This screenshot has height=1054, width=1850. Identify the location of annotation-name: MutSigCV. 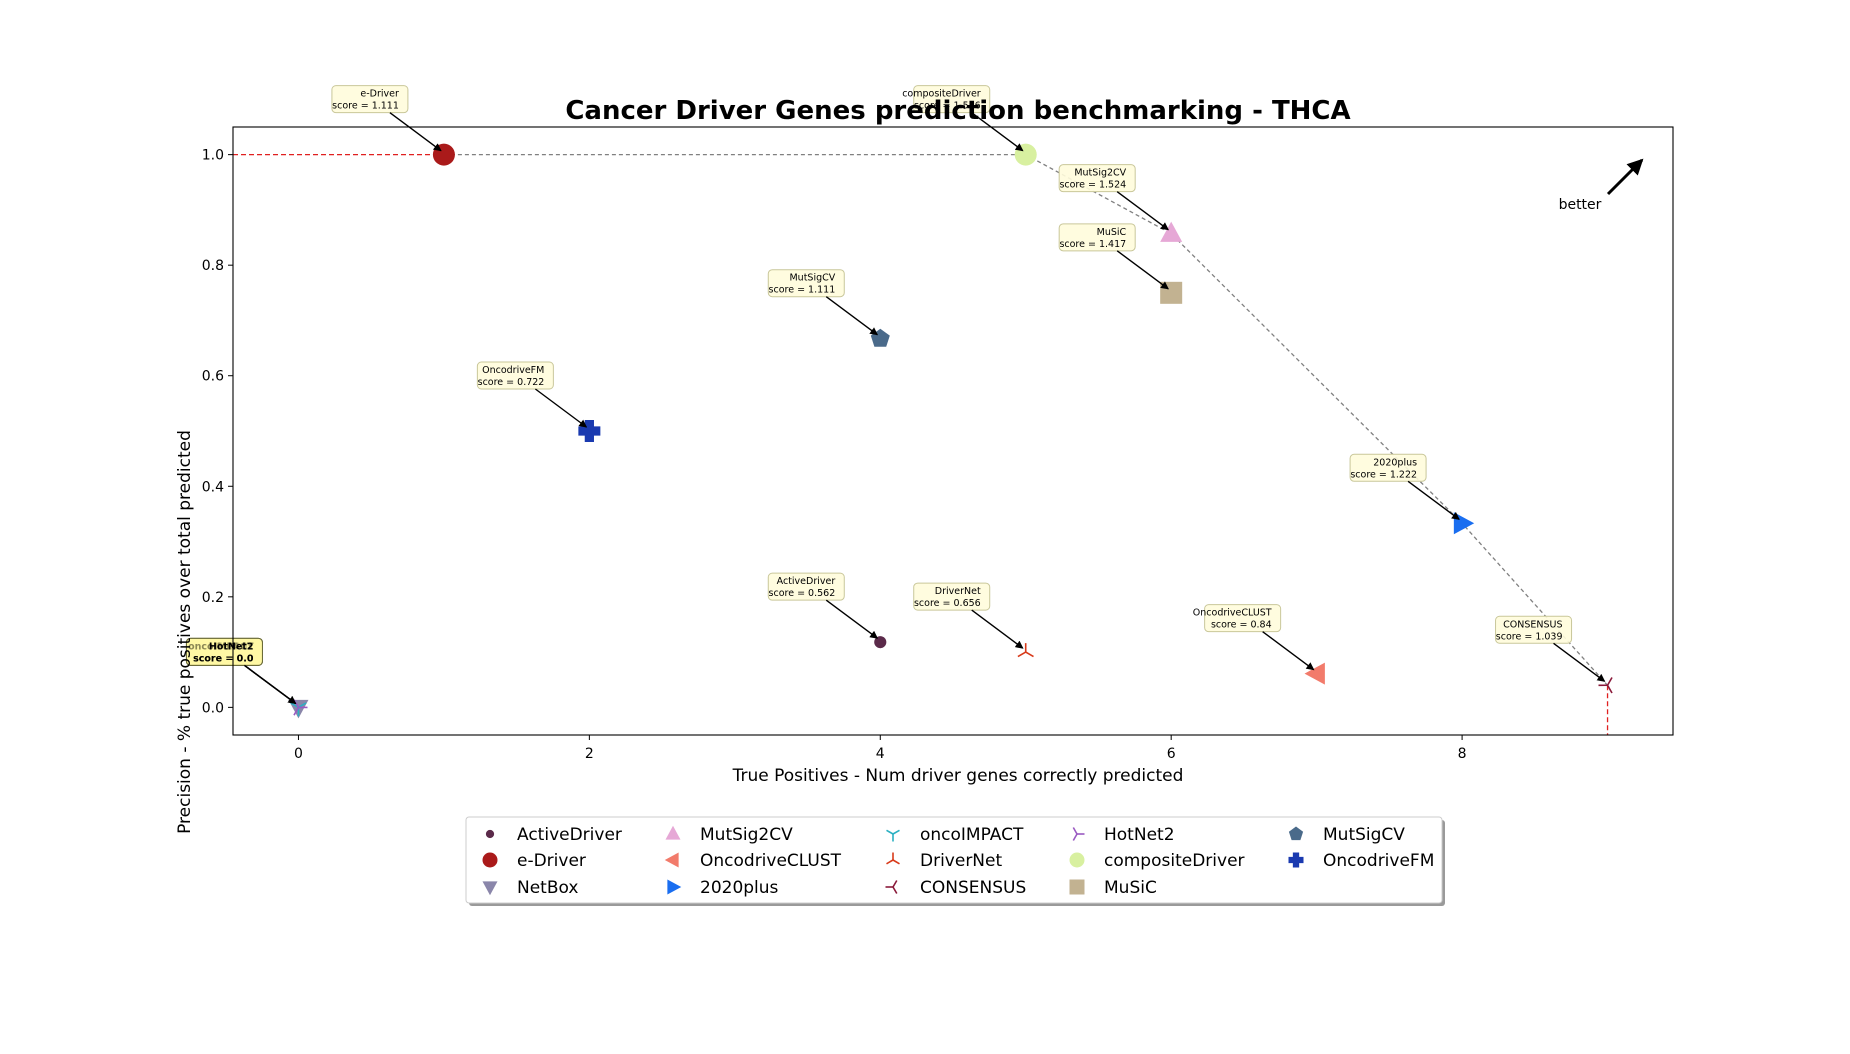
(812, 278).